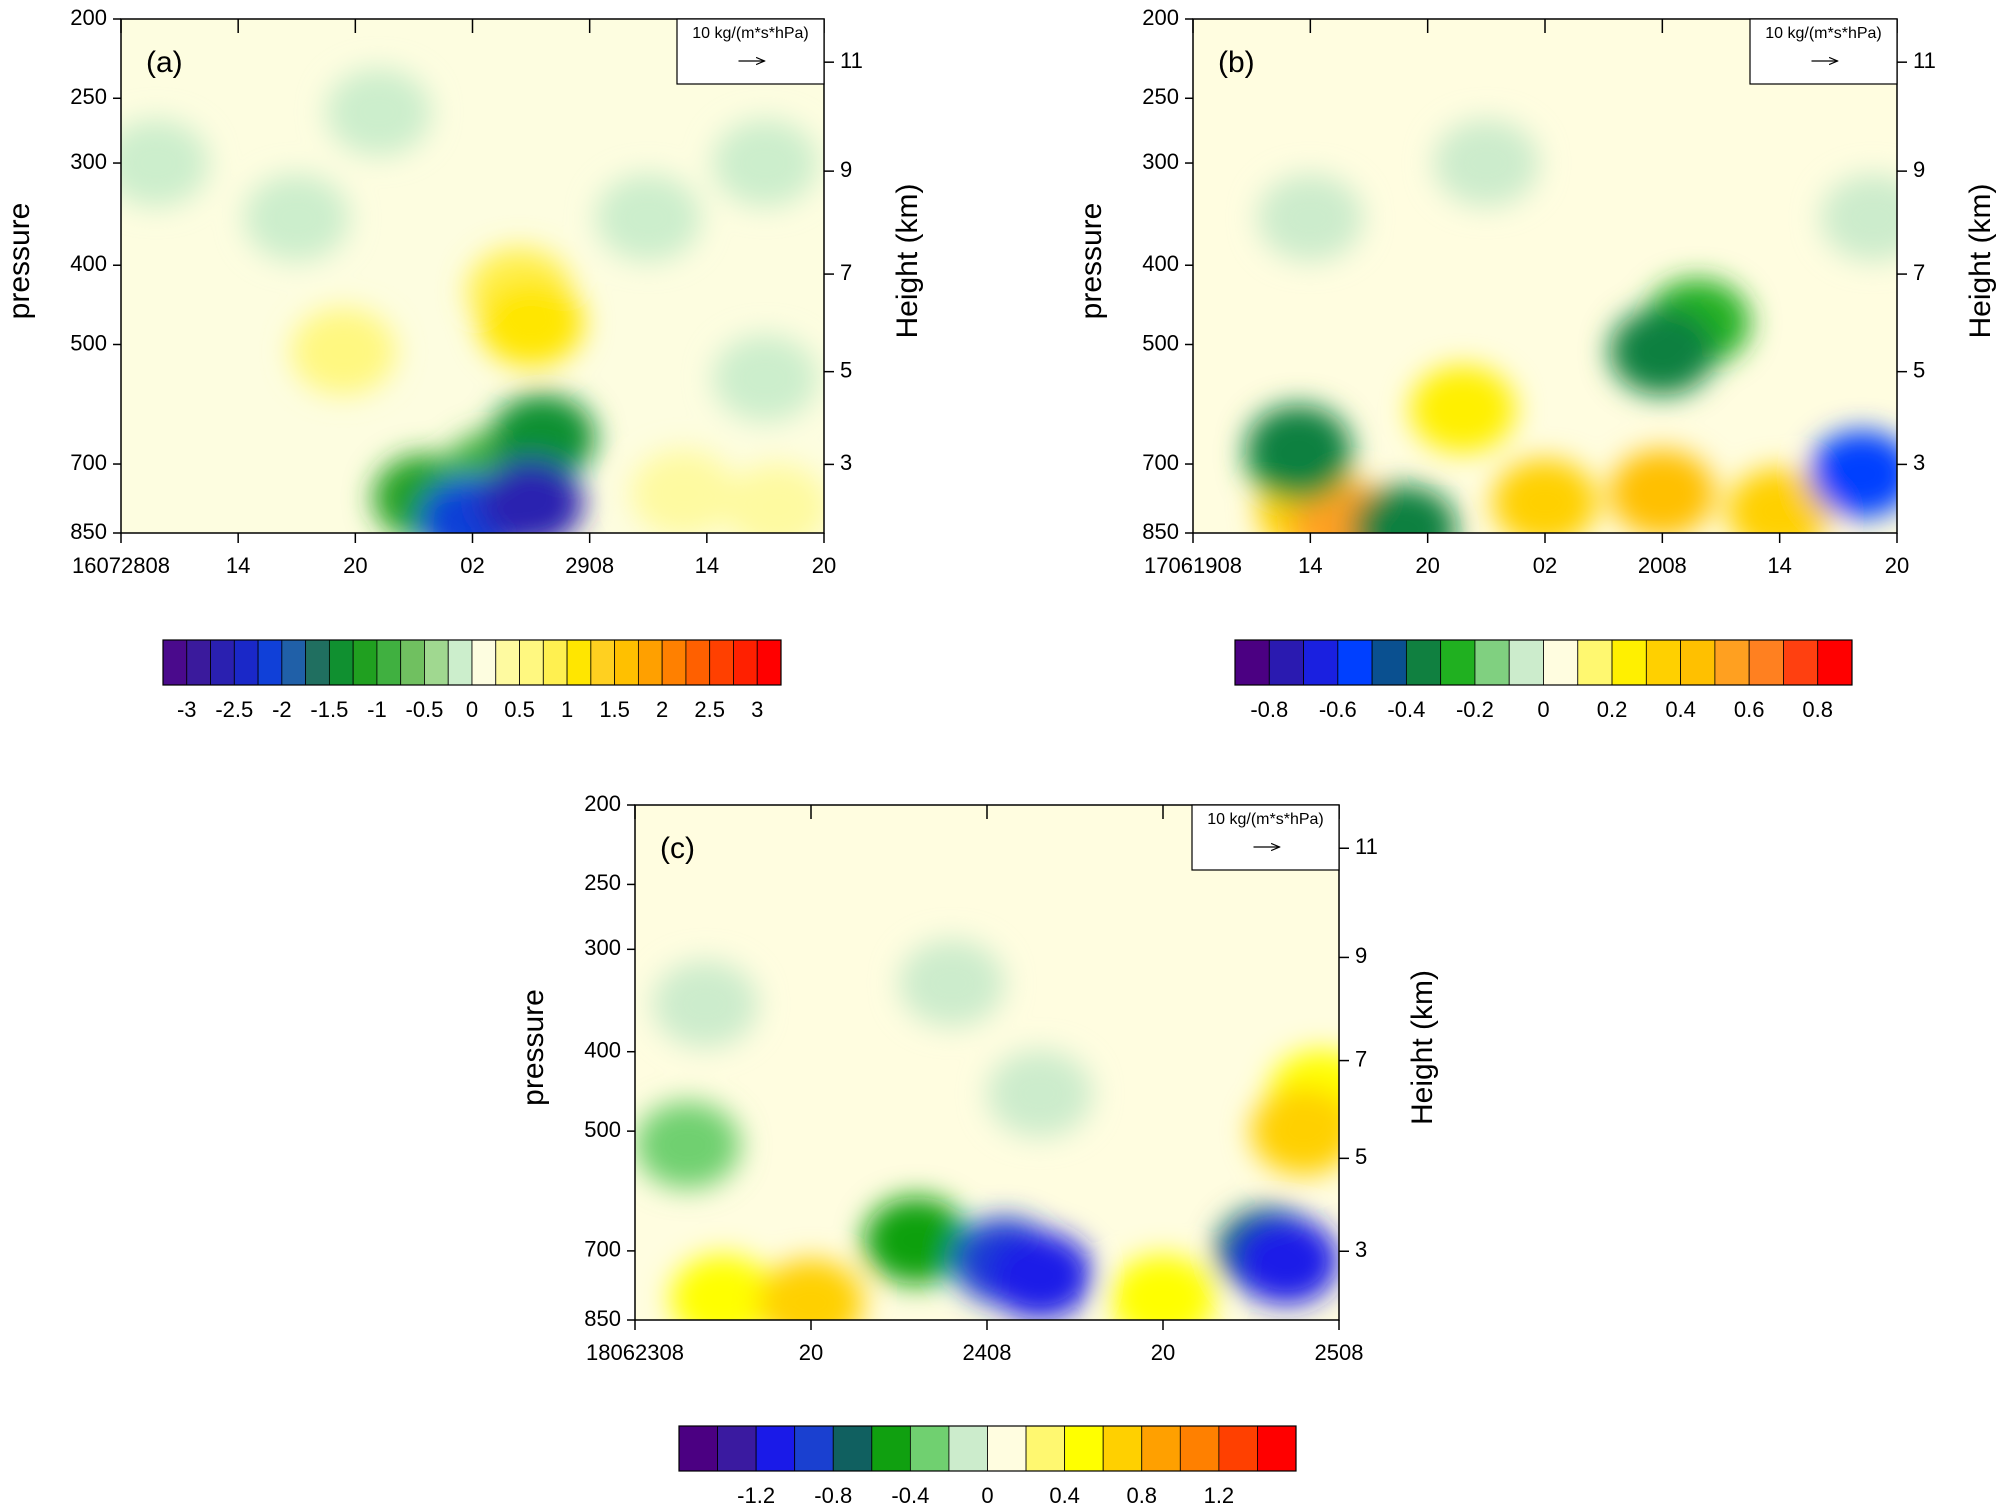  Describe the element at coordinates (1749, 709) in the screenshot. I see `colorbar-tick-label: 0.6` at that location.